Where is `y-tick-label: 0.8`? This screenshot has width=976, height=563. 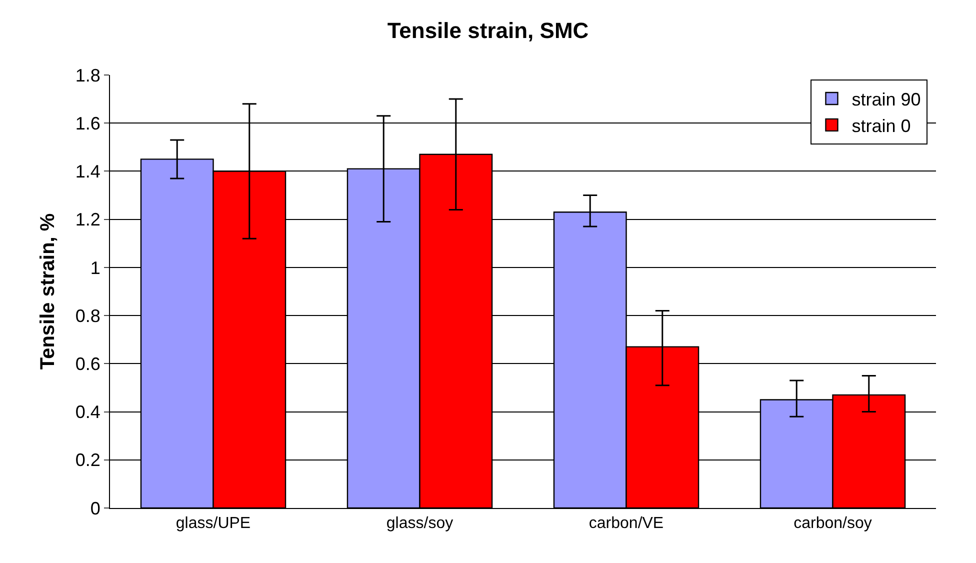 y-tick-label: 0.8 is located at coordinates (87, 316).